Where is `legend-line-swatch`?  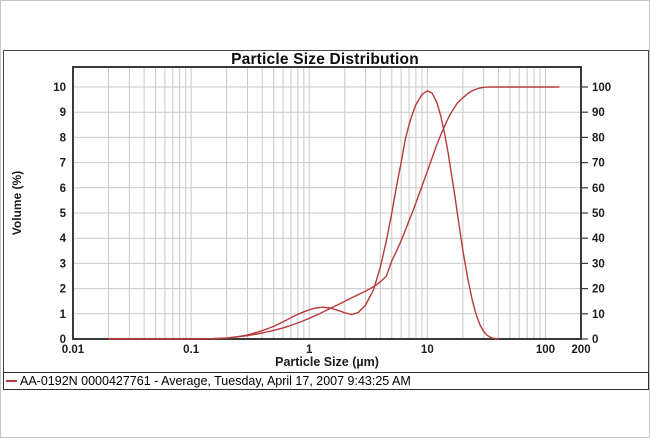 legend-line-swatch is located at coordinates (11, 381).